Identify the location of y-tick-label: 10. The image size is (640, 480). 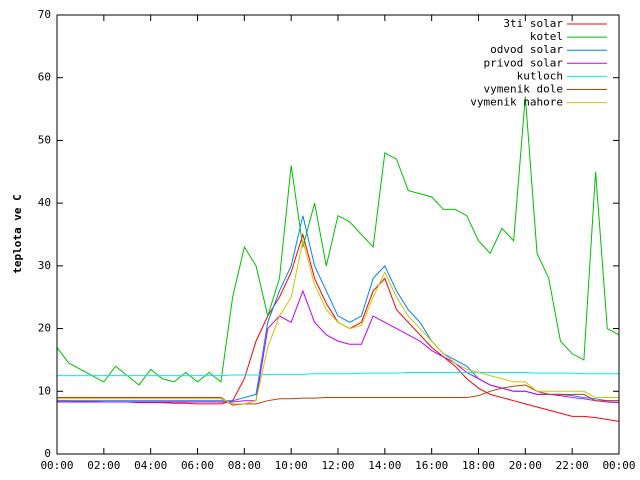
(44, 390).